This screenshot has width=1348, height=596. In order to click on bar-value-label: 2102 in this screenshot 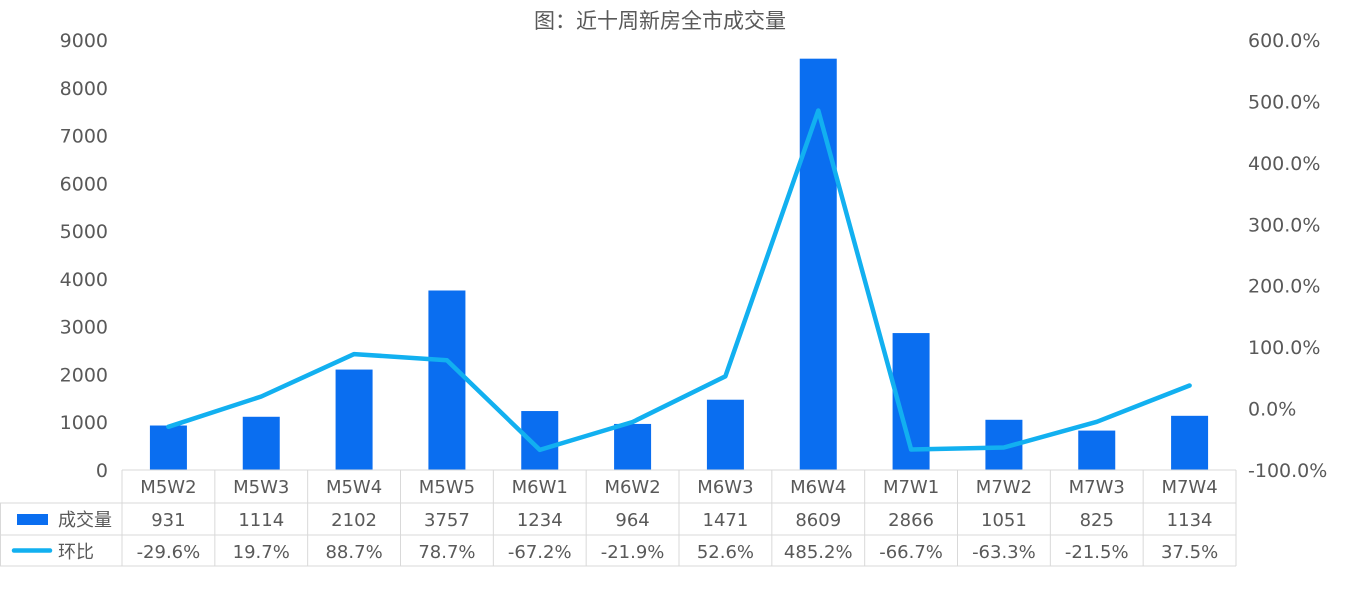, I will do `click(354, 520)`.